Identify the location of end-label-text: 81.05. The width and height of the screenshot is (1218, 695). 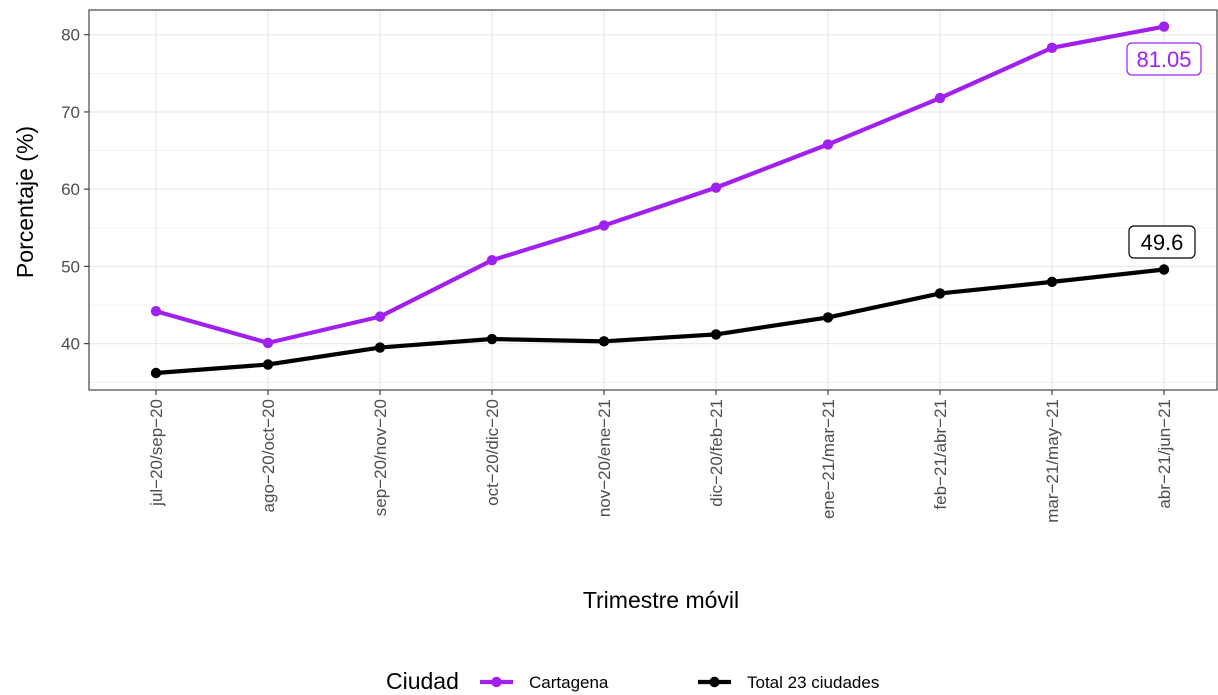
(1163, 59).